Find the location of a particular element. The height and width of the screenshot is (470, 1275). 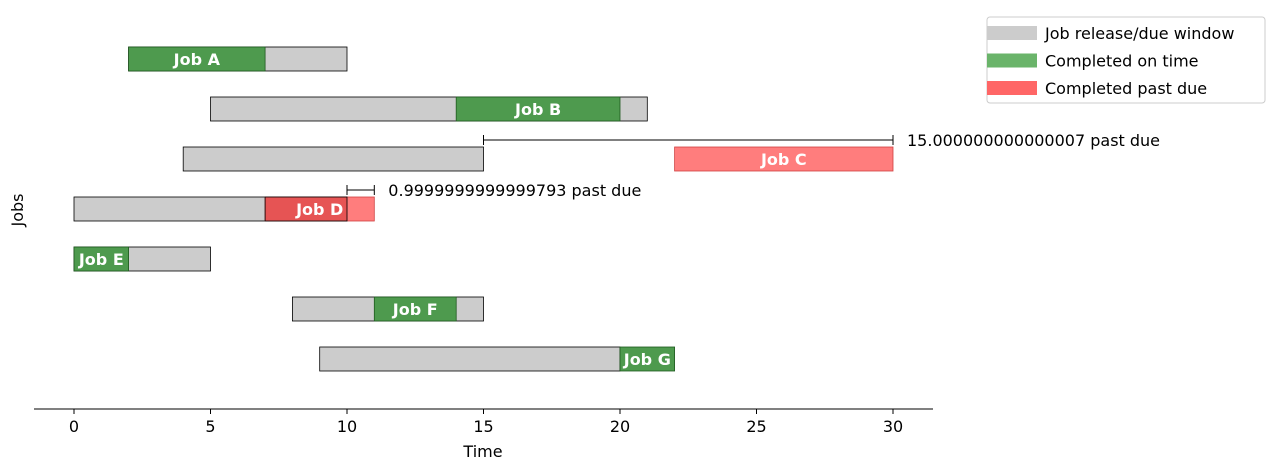

x-tick-label-15: 15 is located at coordinates (483, 426).